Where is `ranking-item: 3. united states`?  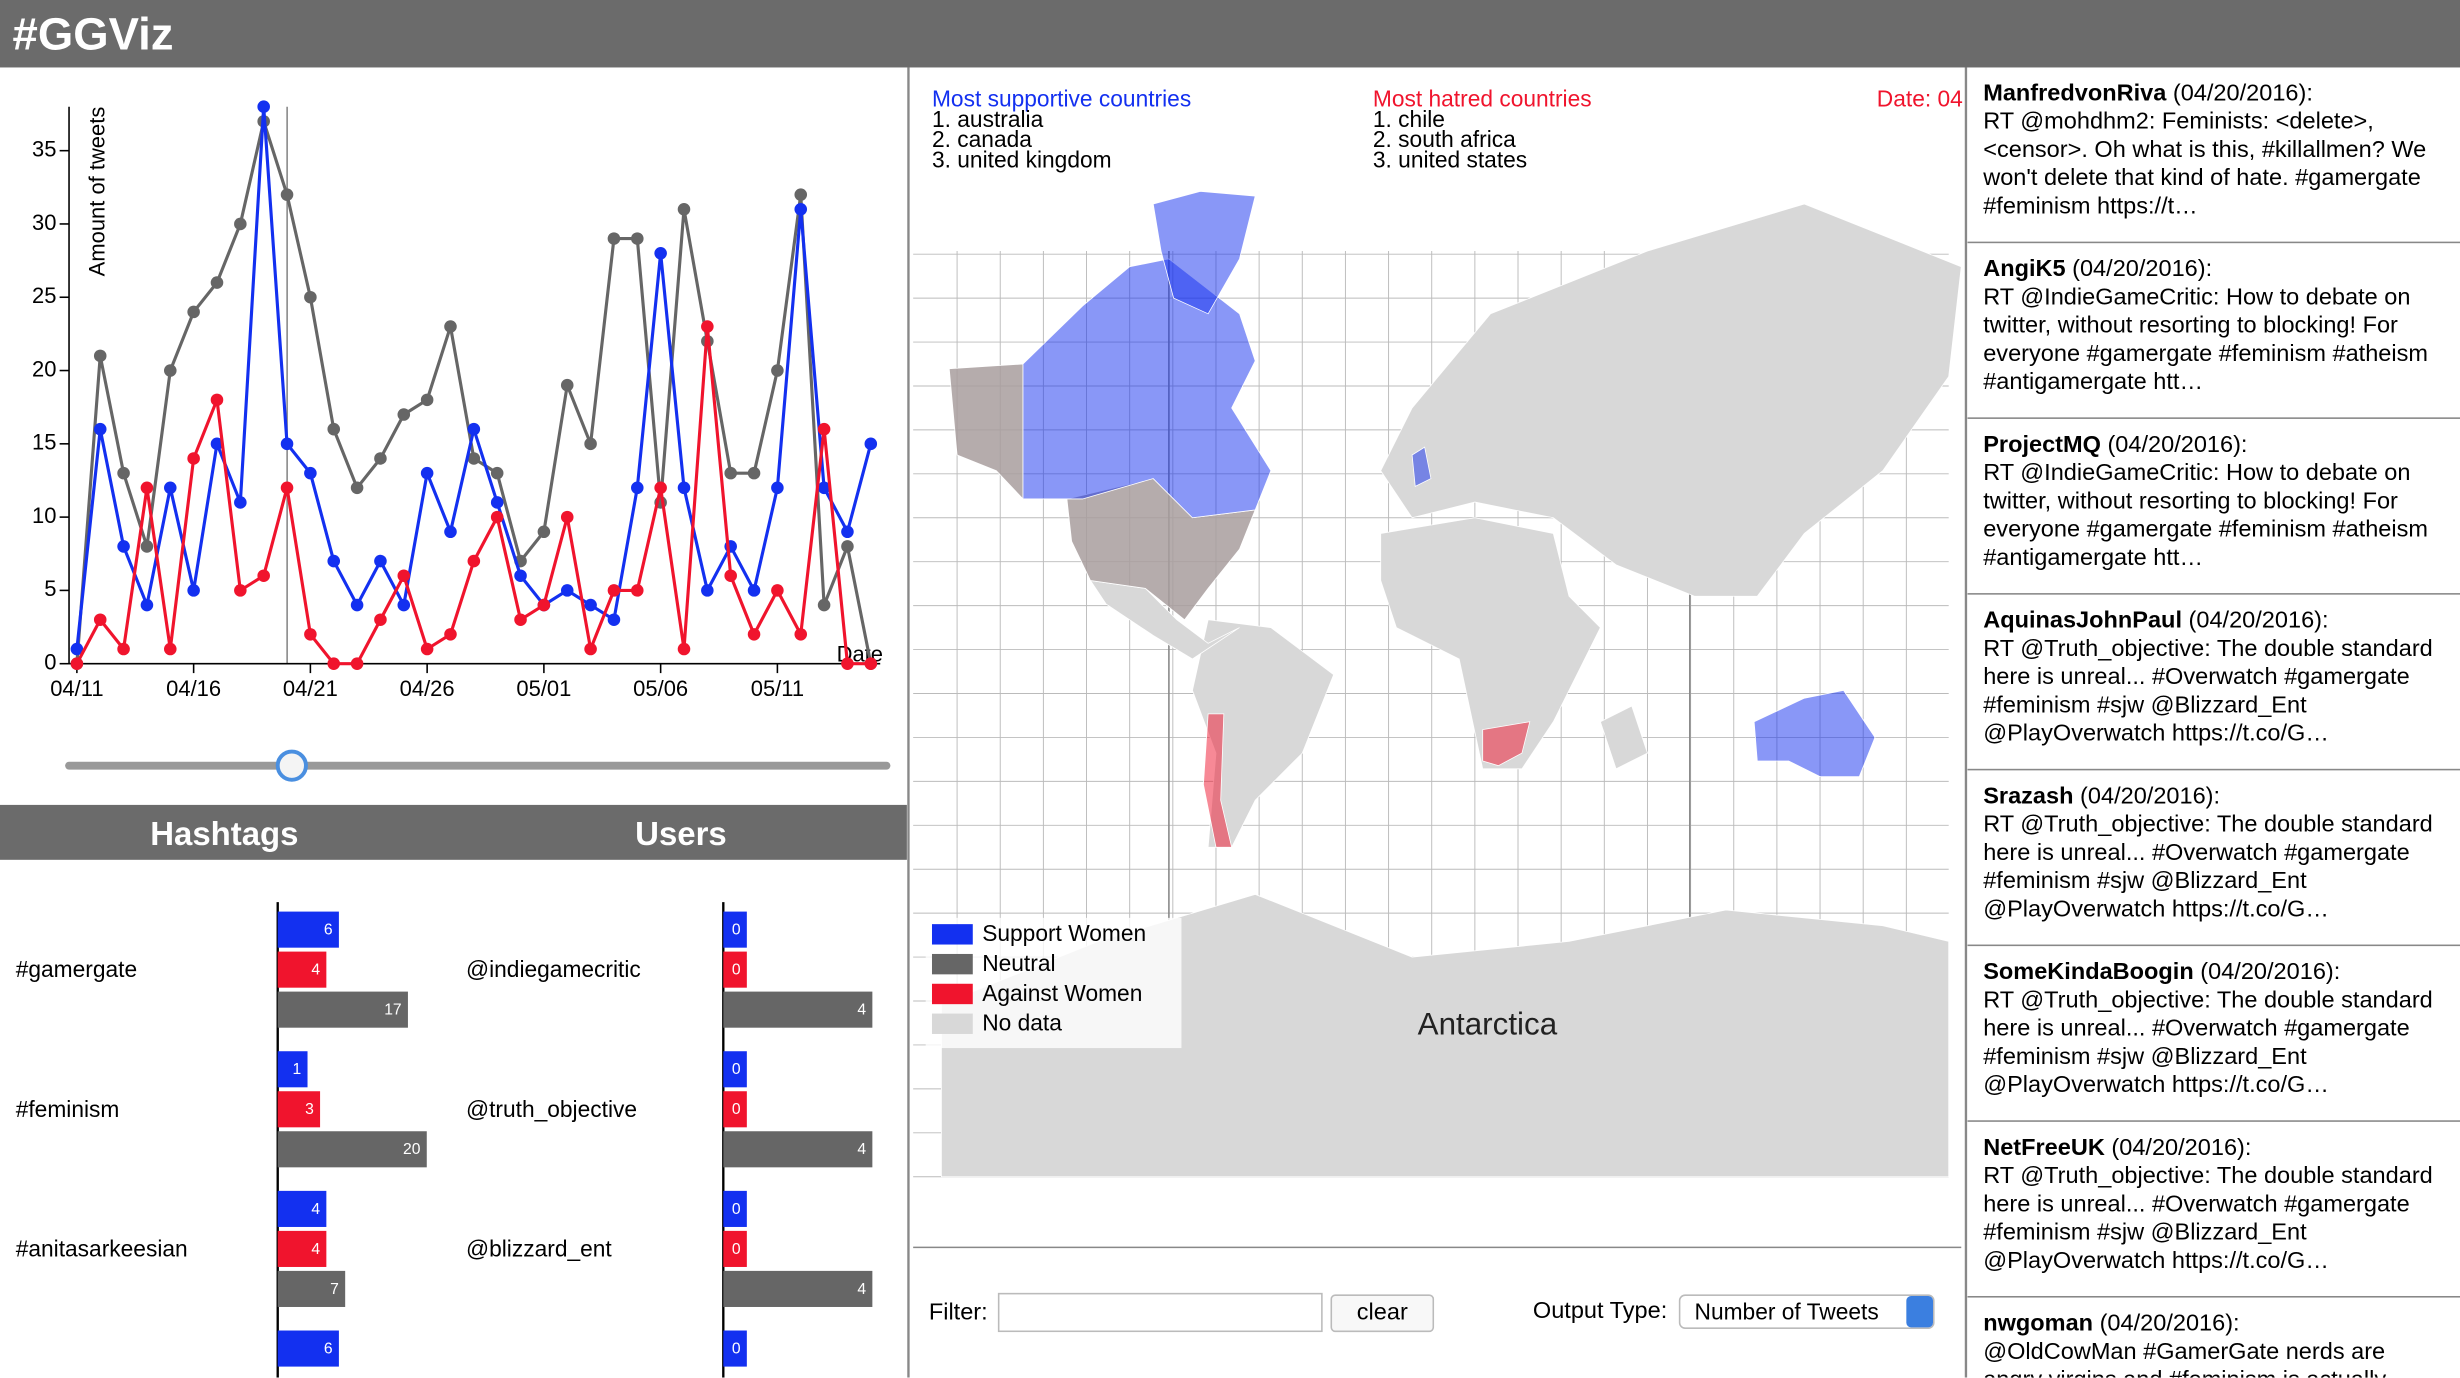
ranking-item: 3. united states is located at coordinates (1450, 160).